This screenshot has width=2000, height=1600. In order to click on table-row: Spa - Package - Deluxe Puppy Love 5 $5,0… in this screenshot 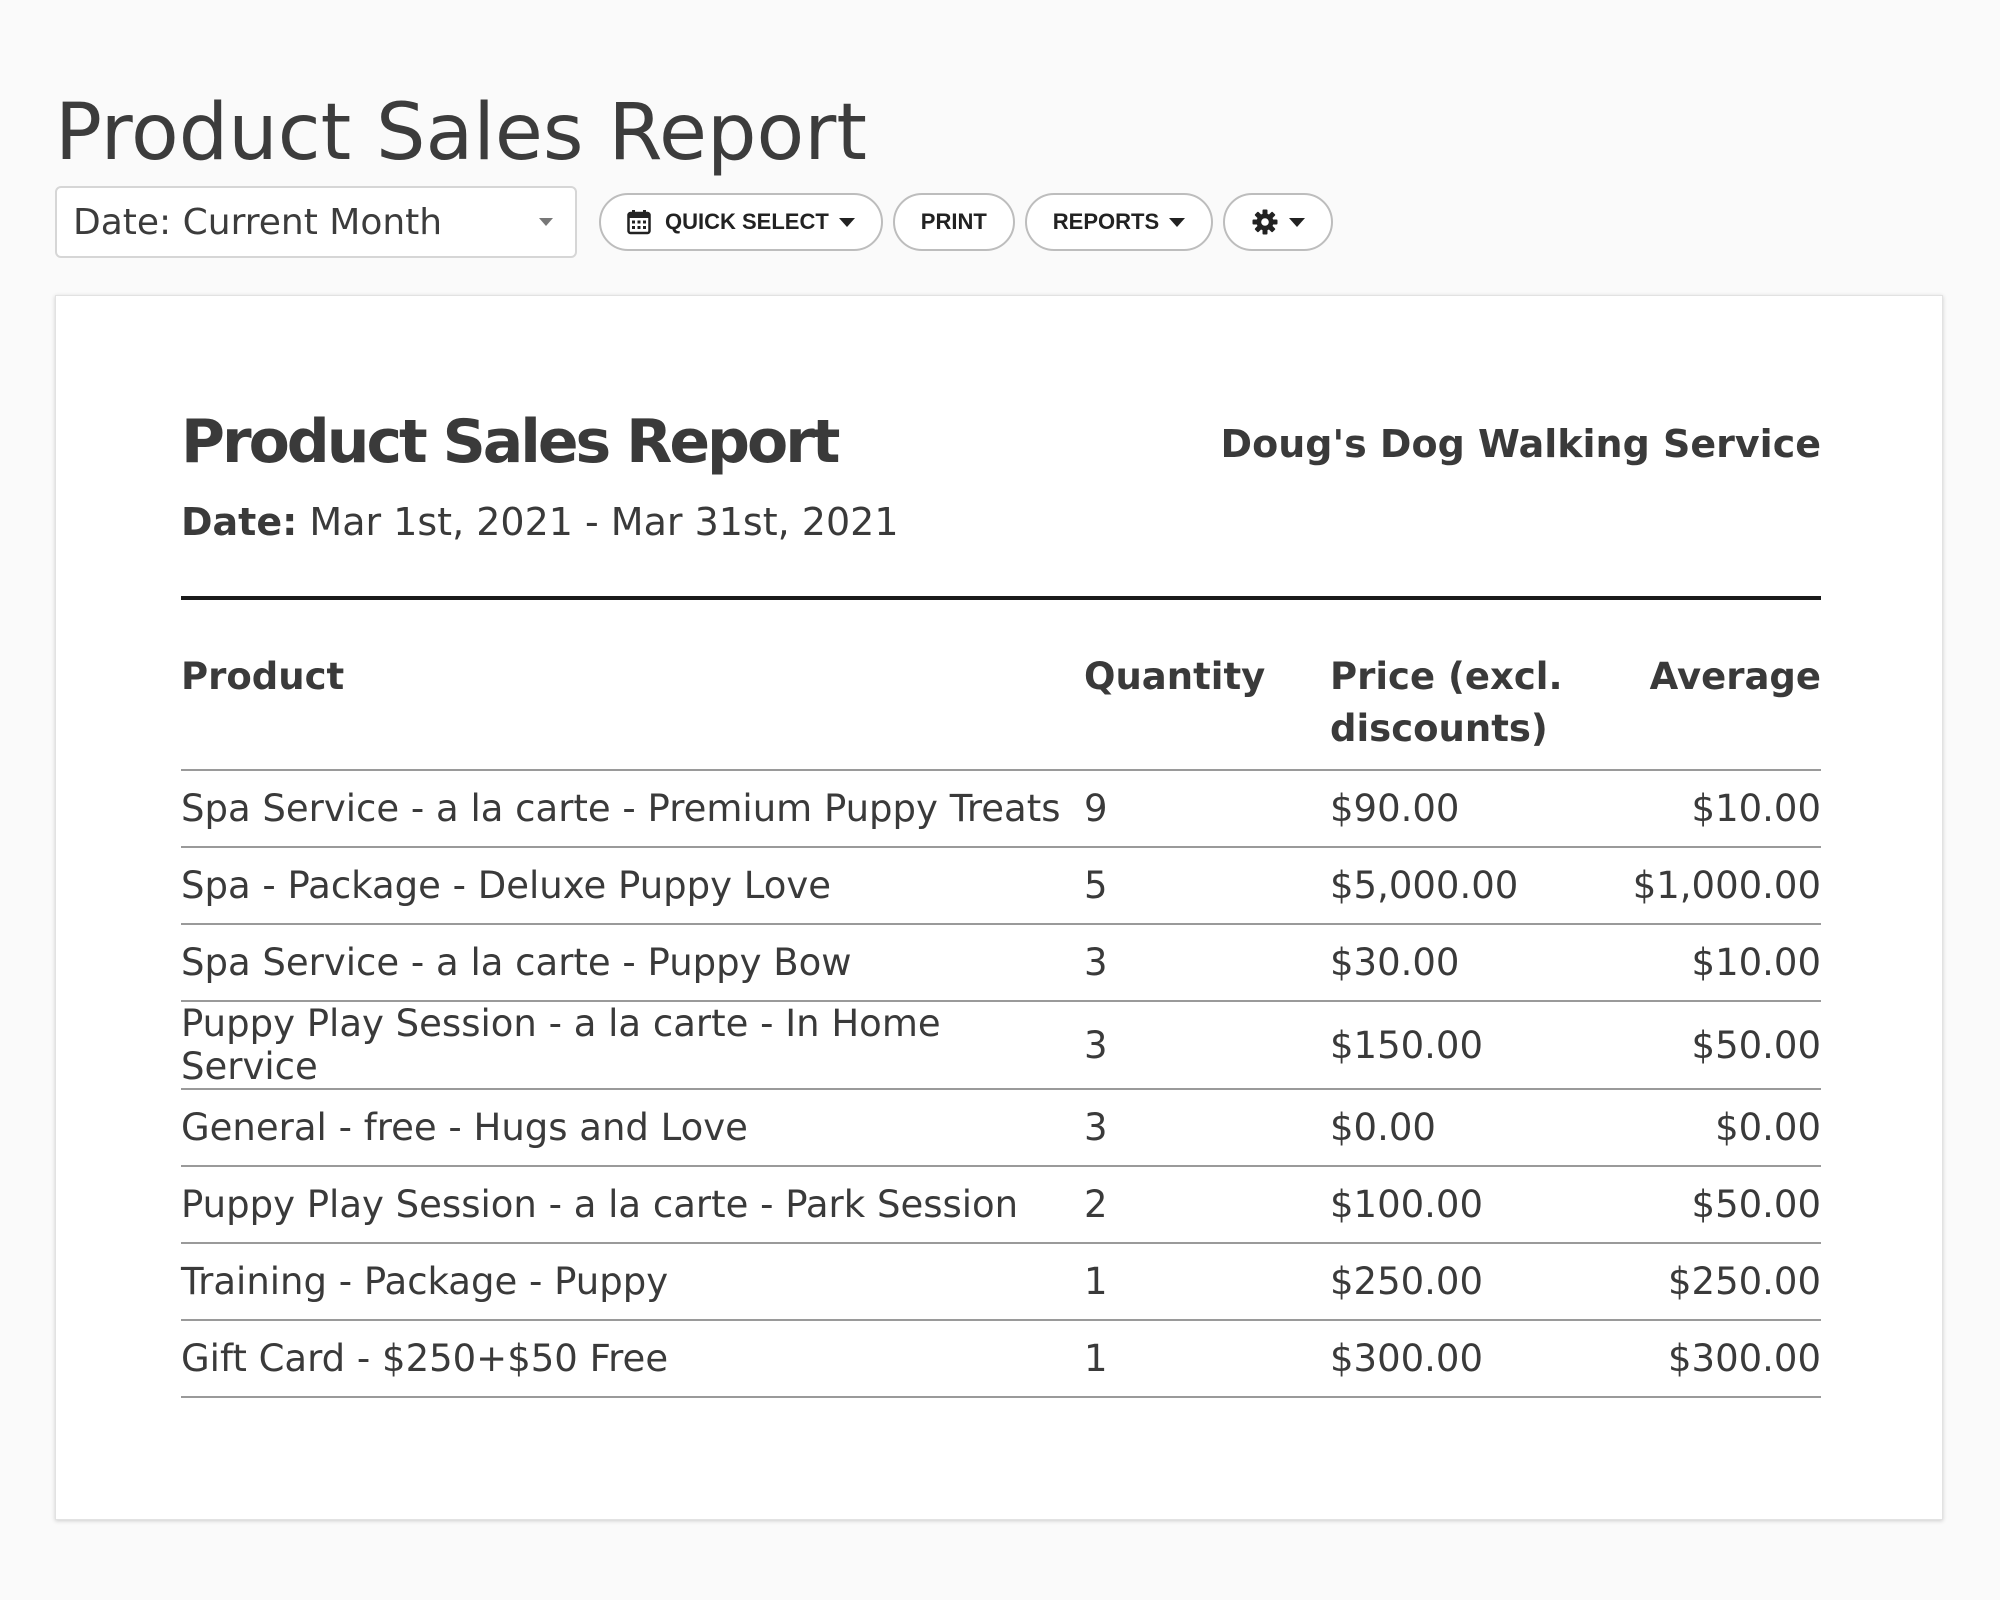, I will do `click(1001, 886)`.